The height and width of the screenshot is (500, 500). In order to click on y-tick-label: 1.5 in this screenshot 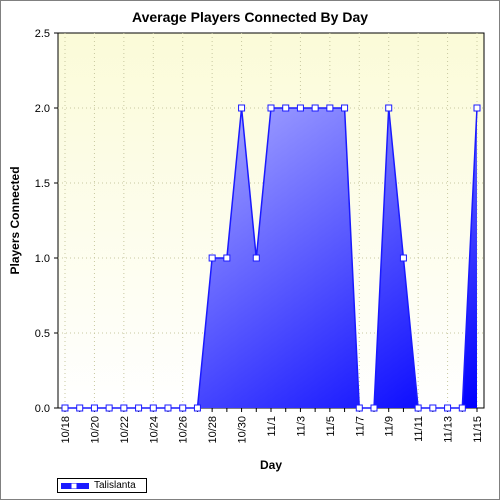, I will do `click(42, 184)`.